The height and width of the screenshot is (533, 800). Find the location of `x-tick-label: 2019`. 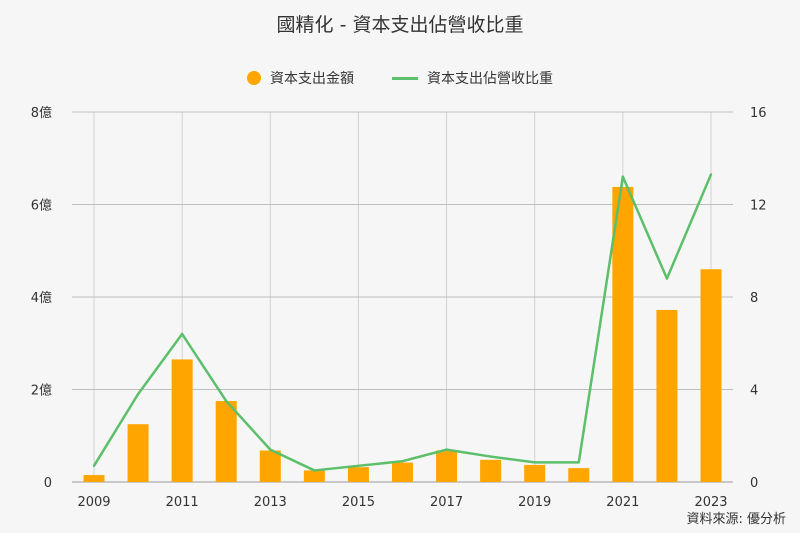

x-tick-label: 2019 is located at coordinates (534, 502).